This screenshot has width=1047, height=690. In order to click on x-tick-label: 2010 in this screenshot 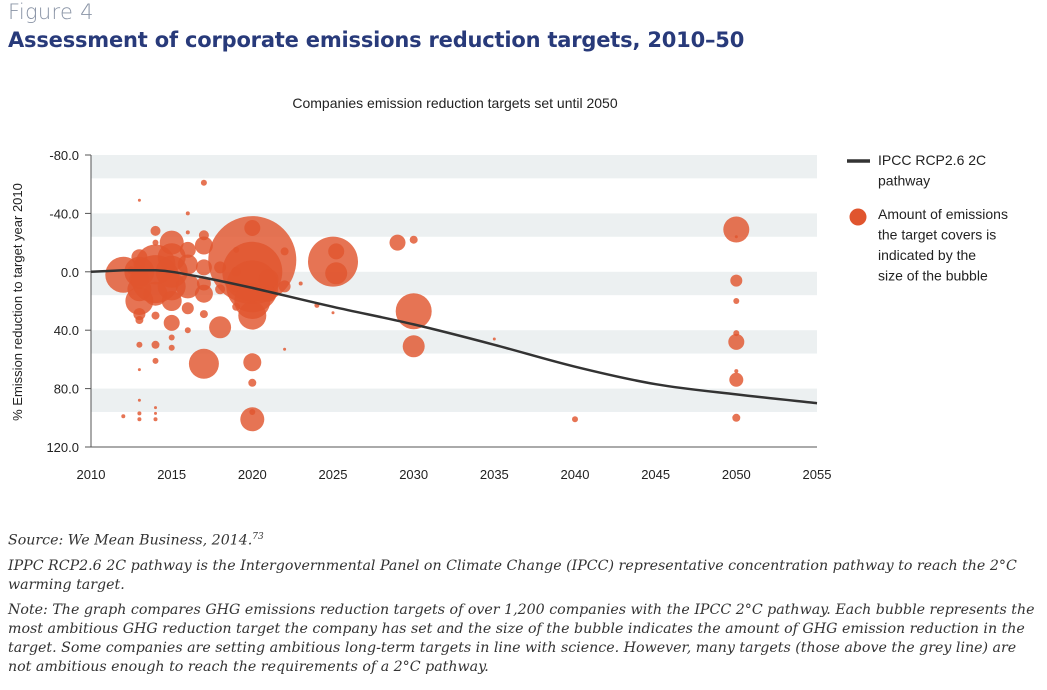, I will do `click(91, 474)`.